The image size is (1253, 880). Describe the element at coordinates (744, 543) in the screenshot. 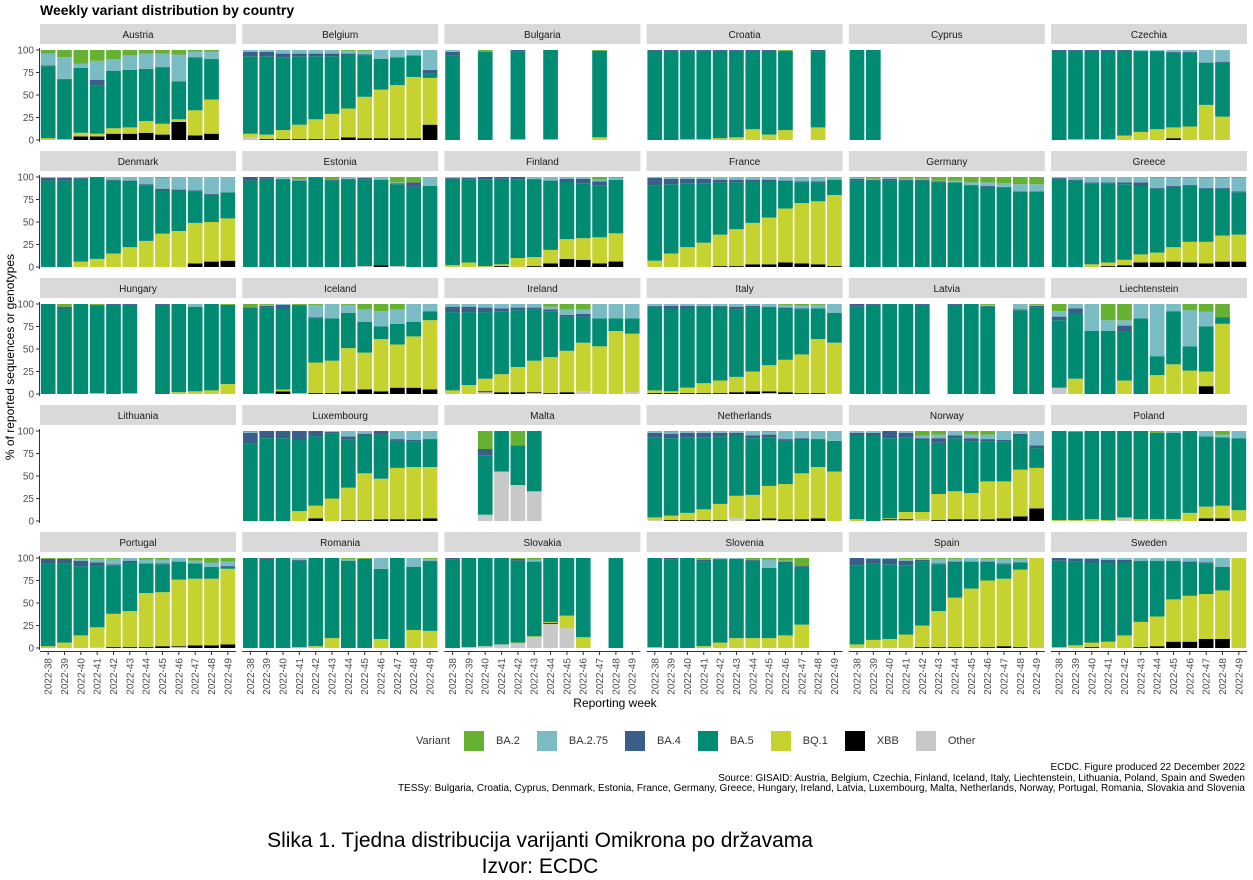

I see `panel-title: Slovenia` at that location.